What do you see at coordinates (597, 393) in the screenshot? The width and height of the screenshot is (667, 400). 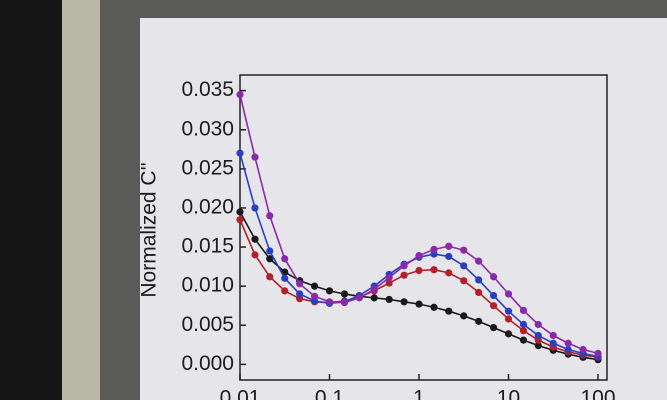 I see `x-tick-label: 100` at bounding box center [597, 393].